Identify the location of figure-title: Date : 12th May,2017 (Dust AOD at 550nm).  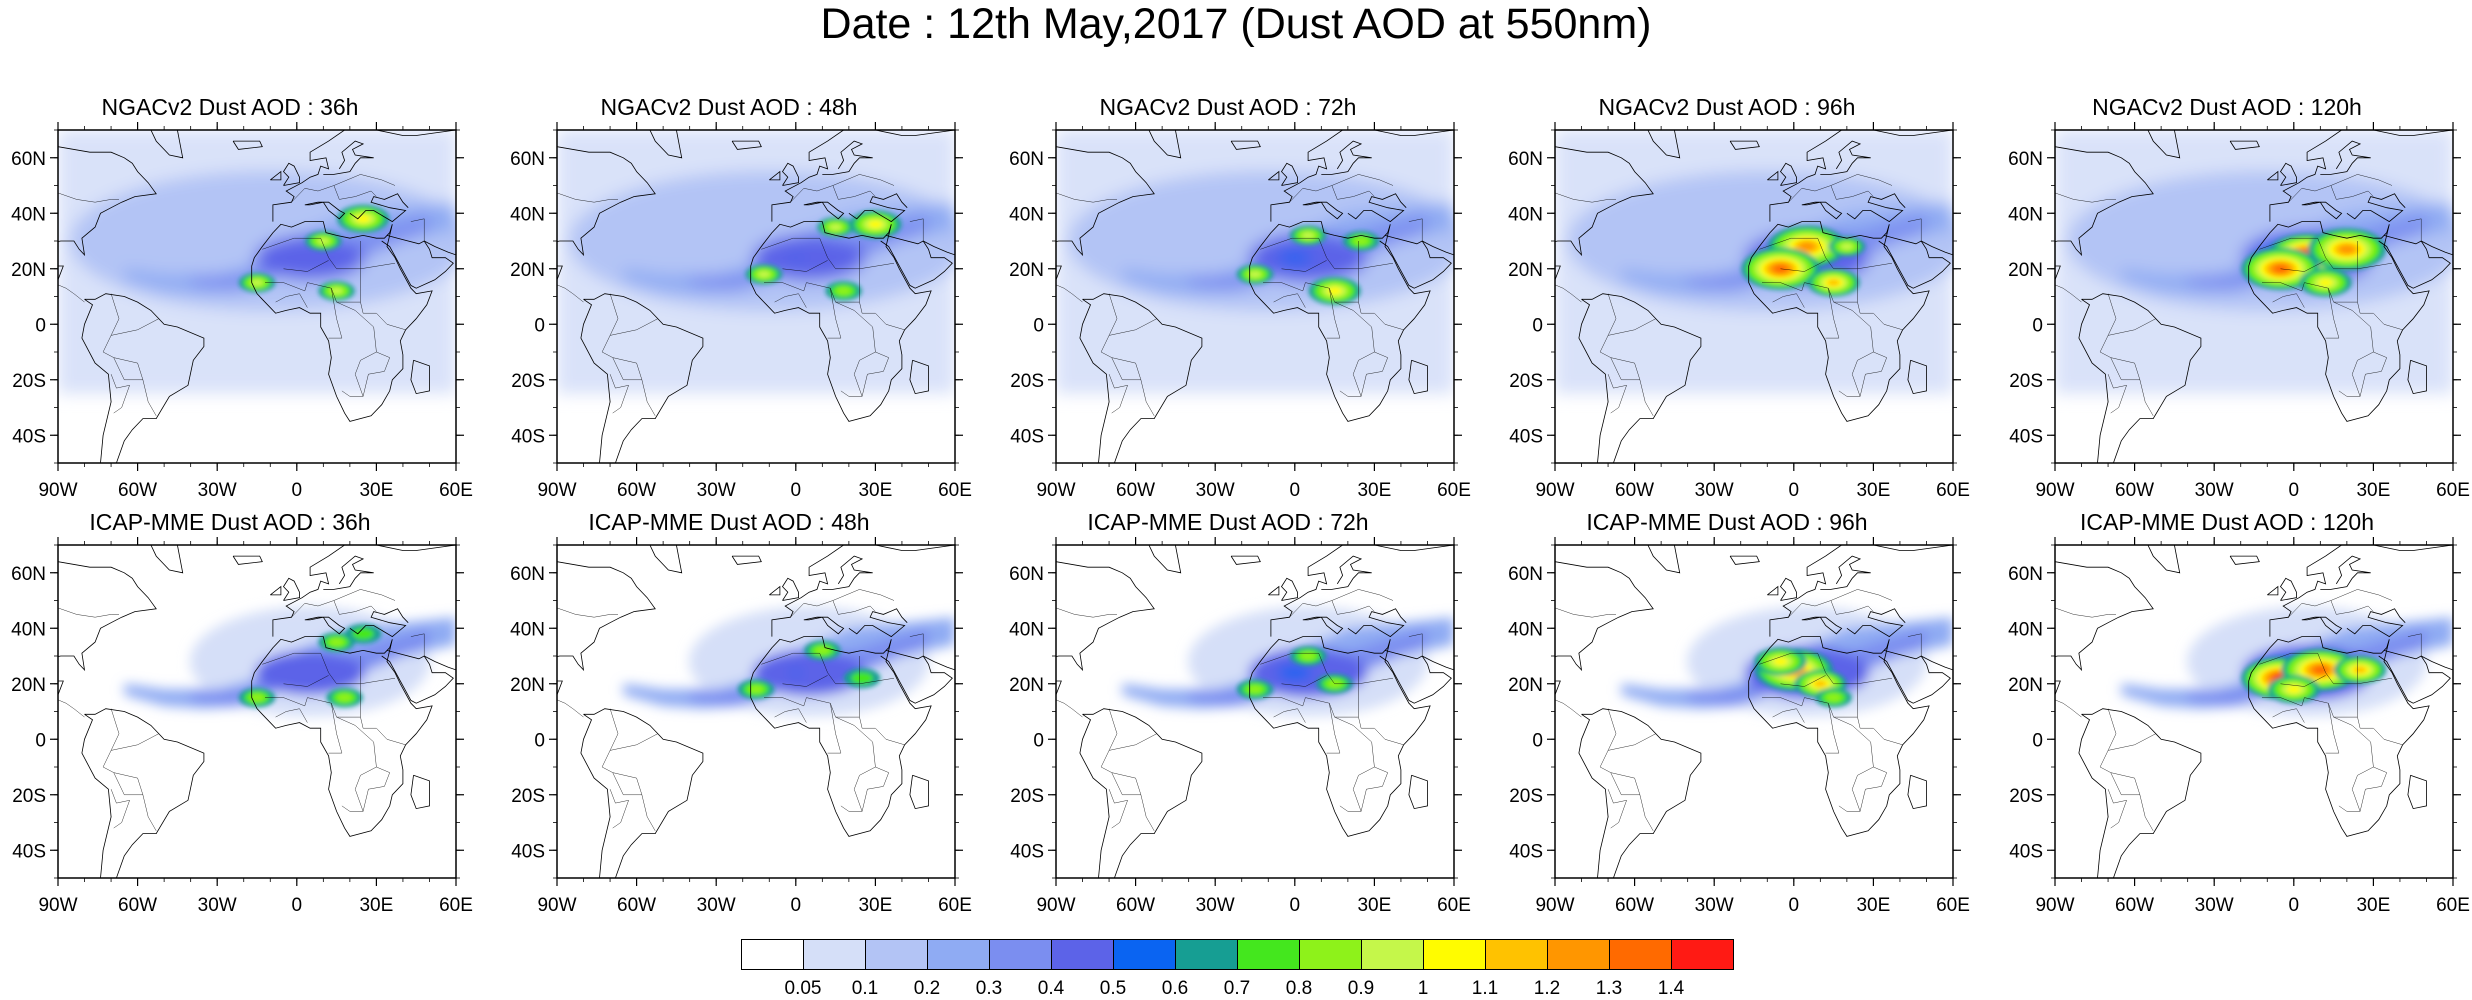
(1236, 24).